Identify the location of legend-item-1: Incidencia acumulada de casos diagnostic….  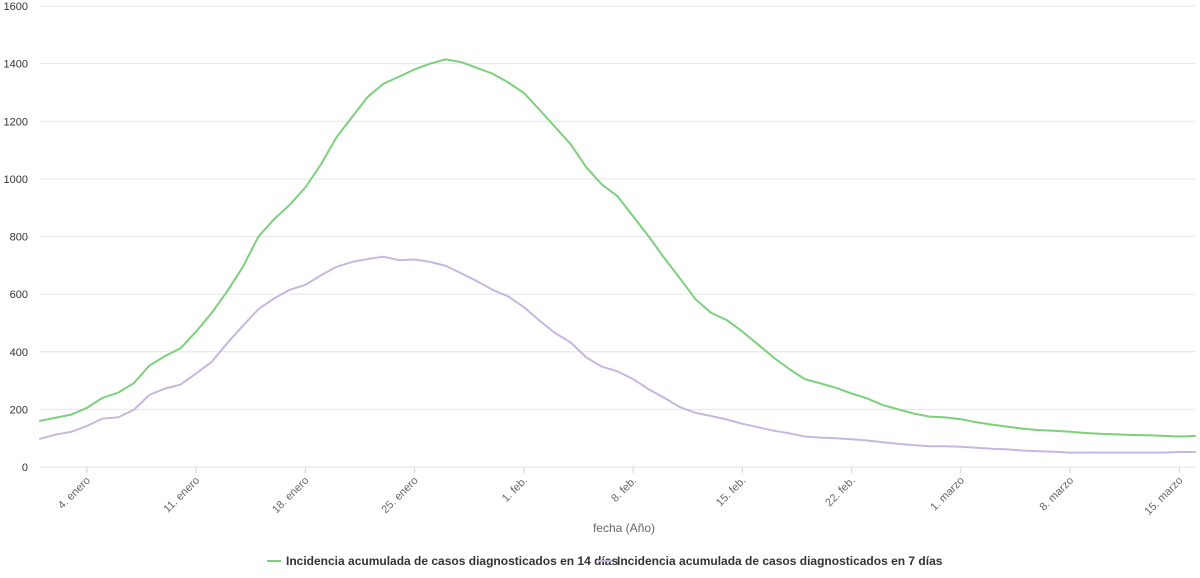
(442, 561).